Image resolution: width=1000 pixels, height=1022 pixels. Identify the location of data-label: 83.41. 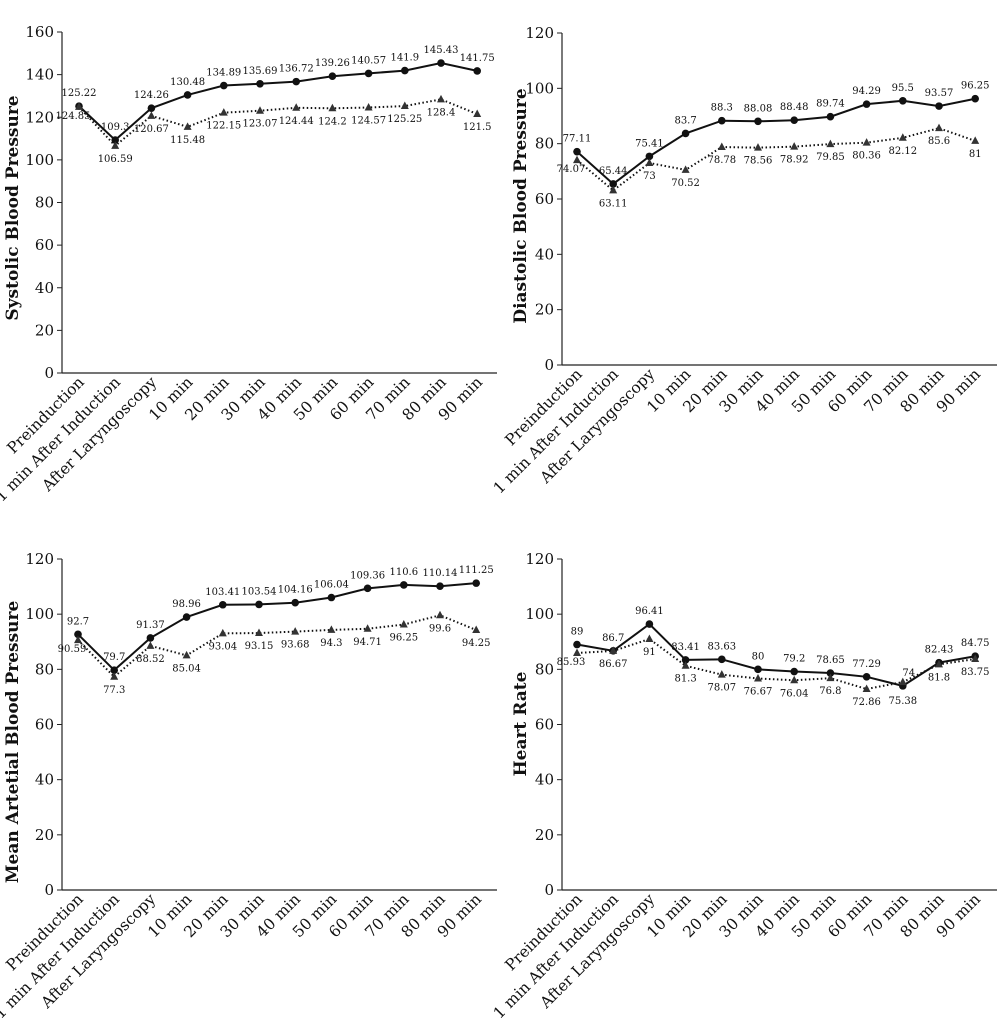
(685, 647).